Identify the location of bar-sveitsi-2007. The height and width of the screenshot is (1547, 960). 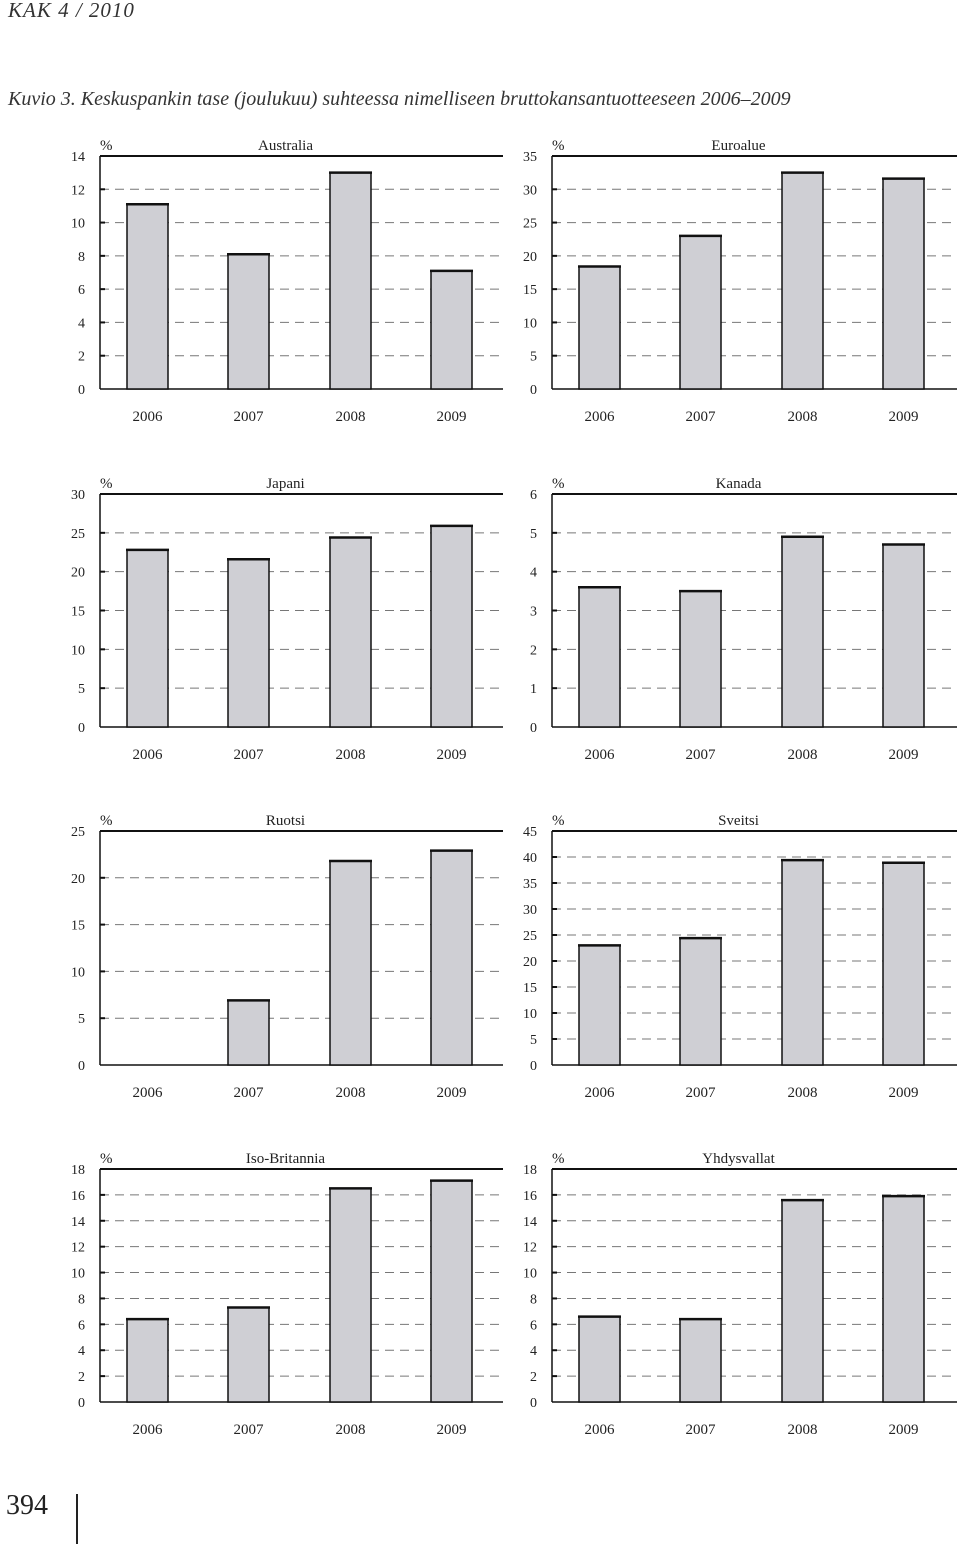
(700, 1001).